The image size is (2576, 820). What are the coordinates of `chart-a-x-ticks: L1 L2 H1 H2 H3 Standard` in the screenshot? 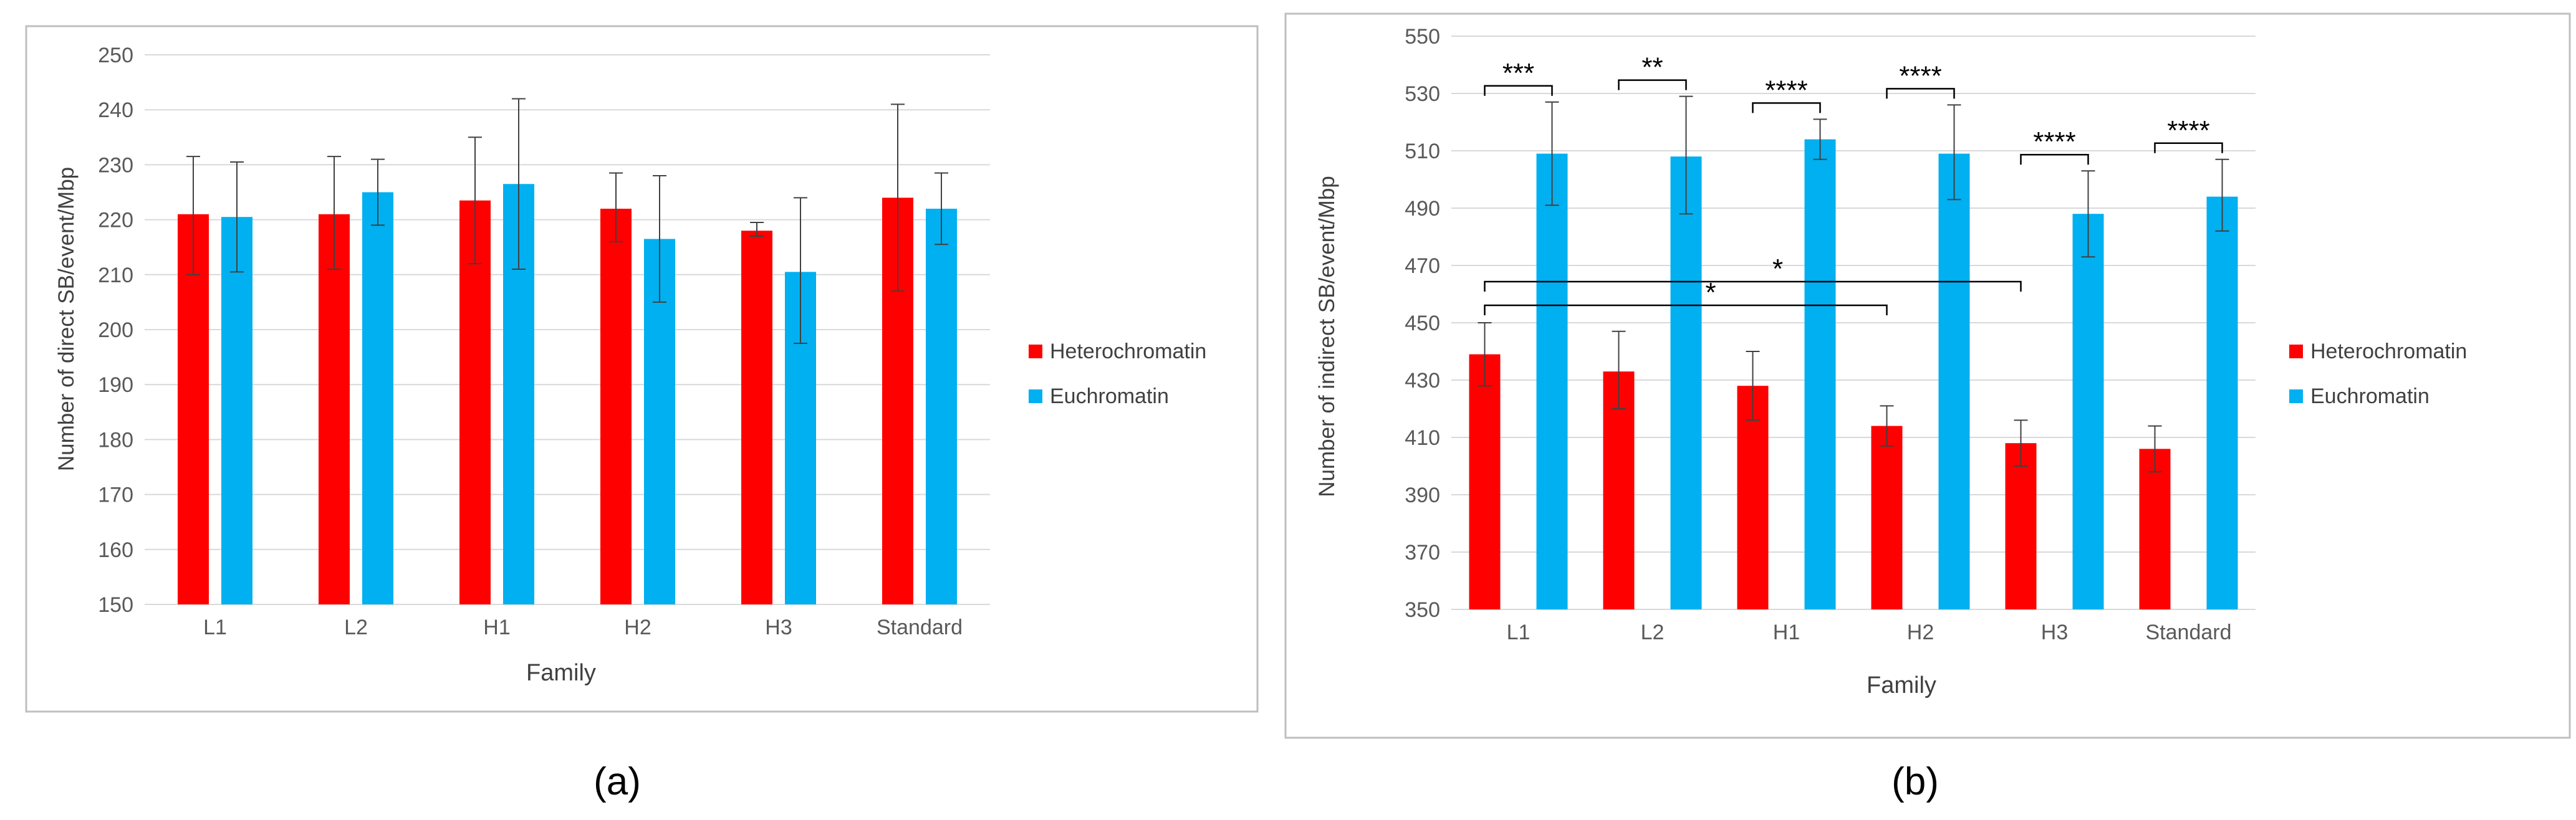 It's located at (583, 627).